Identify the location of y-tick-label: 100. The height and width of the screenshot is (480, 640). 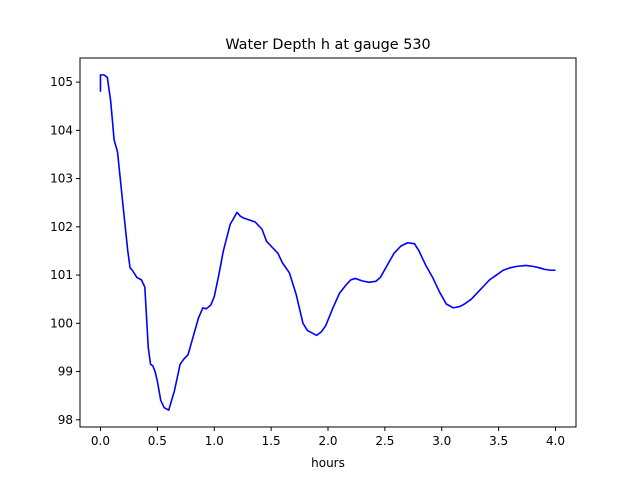
(61, 323).